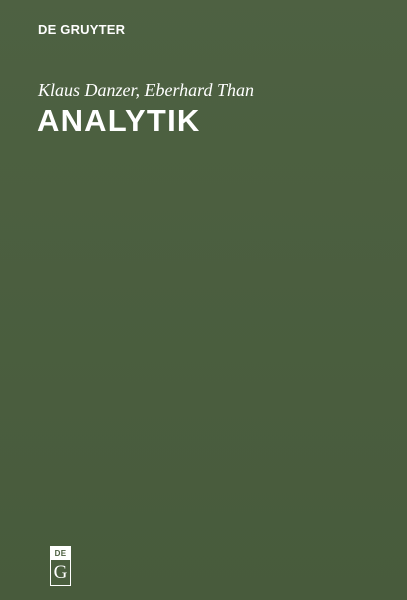 The height and width of the screenshot is (600, 407). Describe the element at coordinates (82, 29) in the screenshot. I see `publisher-name: DE GRUYTER` at that location.